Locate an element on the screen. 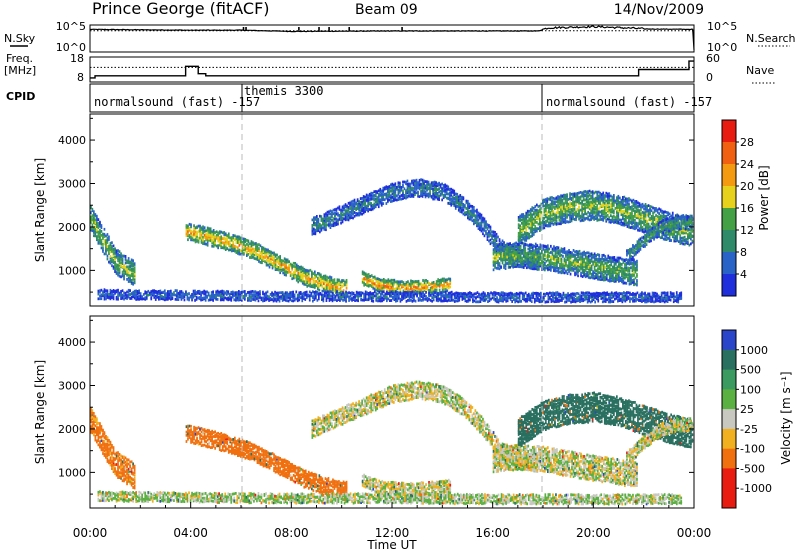  frequency-line is located at coordinates (392, 69).